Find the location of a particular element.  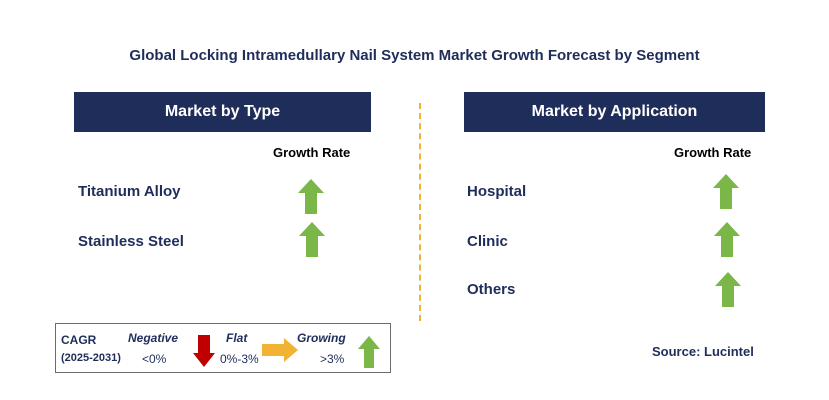

application-growth-rate-label: Growth Rate is located at coordinates (713, 152).